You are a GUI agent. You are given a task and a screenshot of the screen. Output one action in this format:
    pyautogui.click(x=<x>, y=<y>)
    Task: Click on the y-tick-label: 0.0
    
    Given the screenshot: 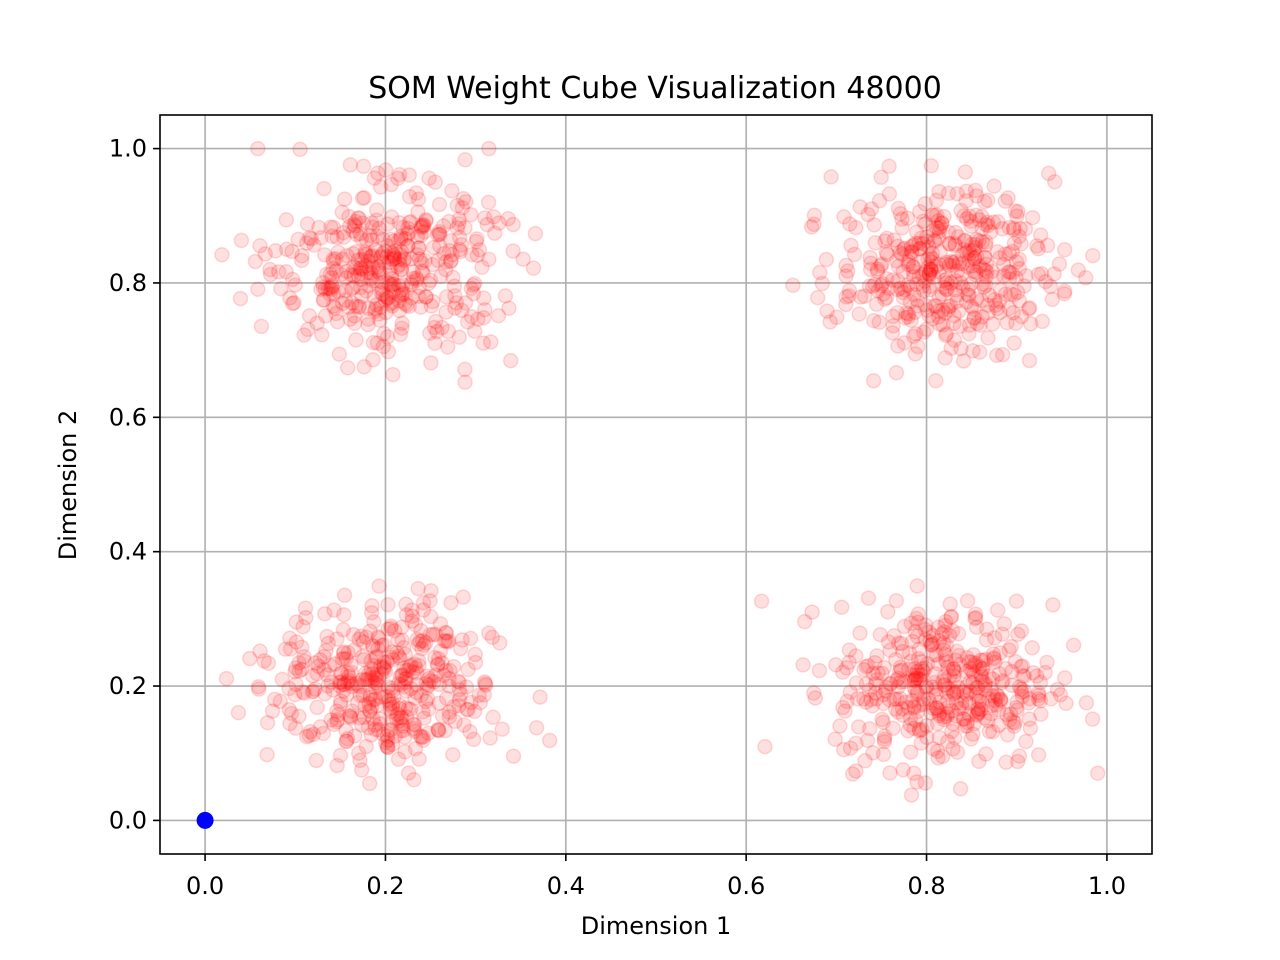 What is the action you would take?
    pyautogui.click(x=128, y=820)
    